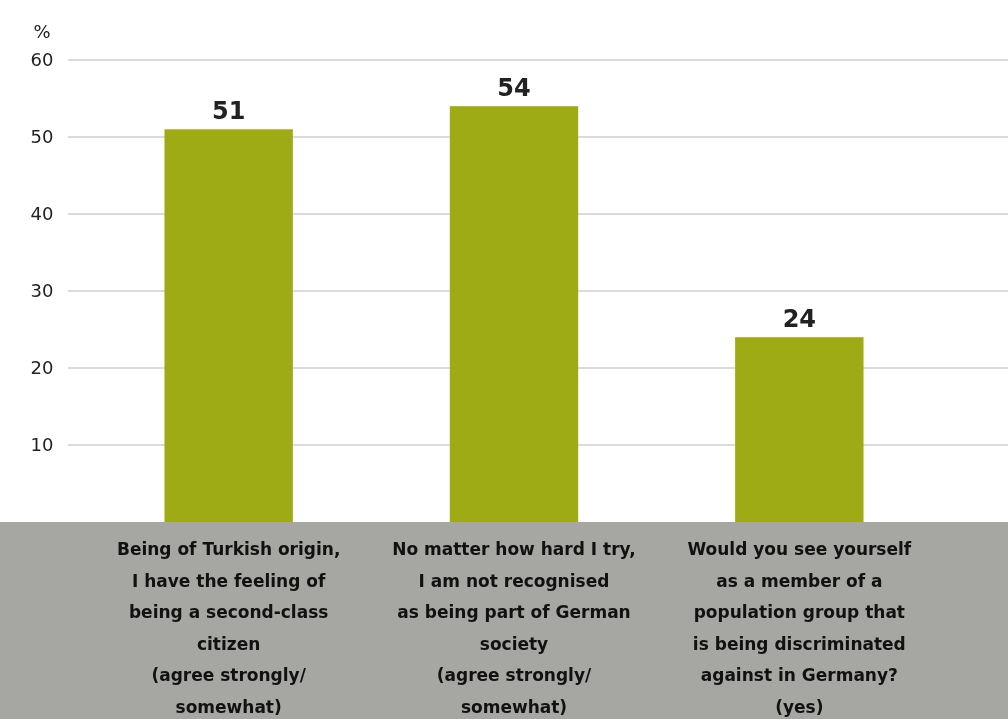  Describe the element at coordinates (799, 319) in the screenshot. I see `data-label: 24` at that location.